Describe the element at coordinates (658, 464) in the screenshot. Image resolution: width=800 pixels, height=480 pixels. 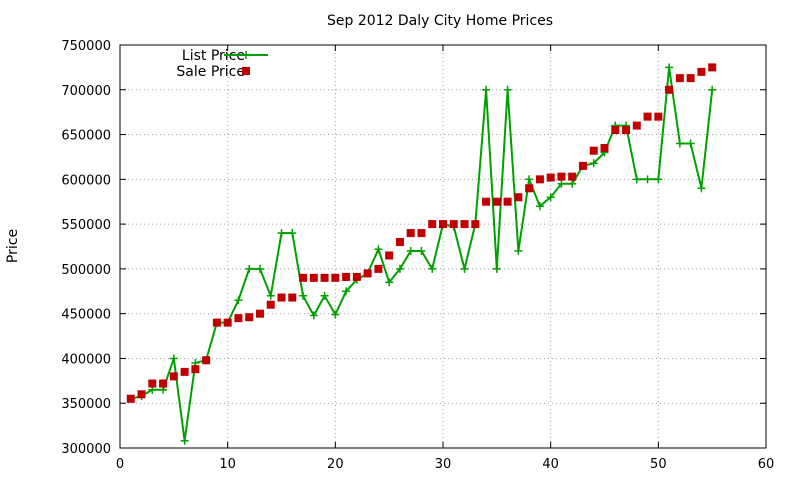
I see `x-tick-label: 50` at that location.